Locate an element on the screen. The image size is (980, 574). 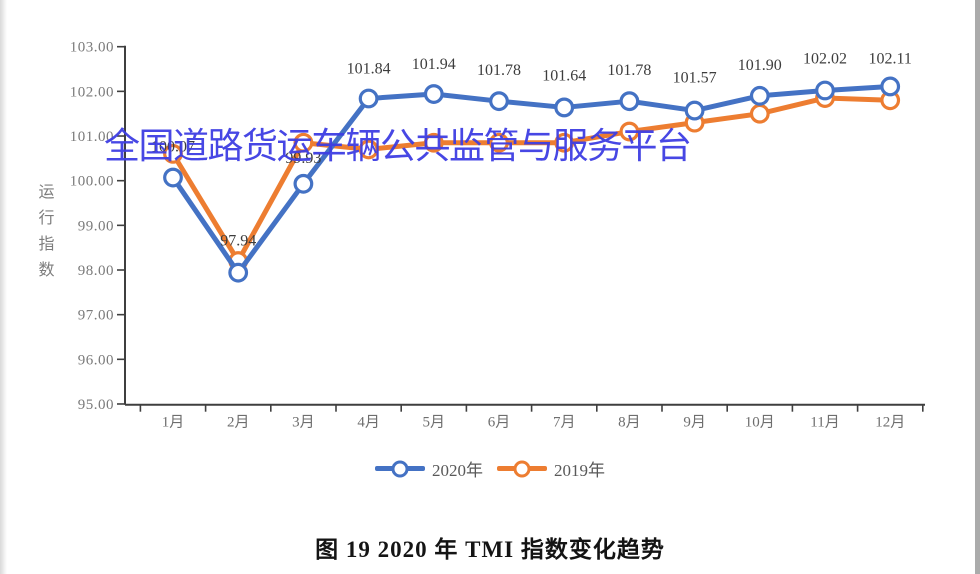
svg-text: 101.00 is located at coordinates (92, 137).